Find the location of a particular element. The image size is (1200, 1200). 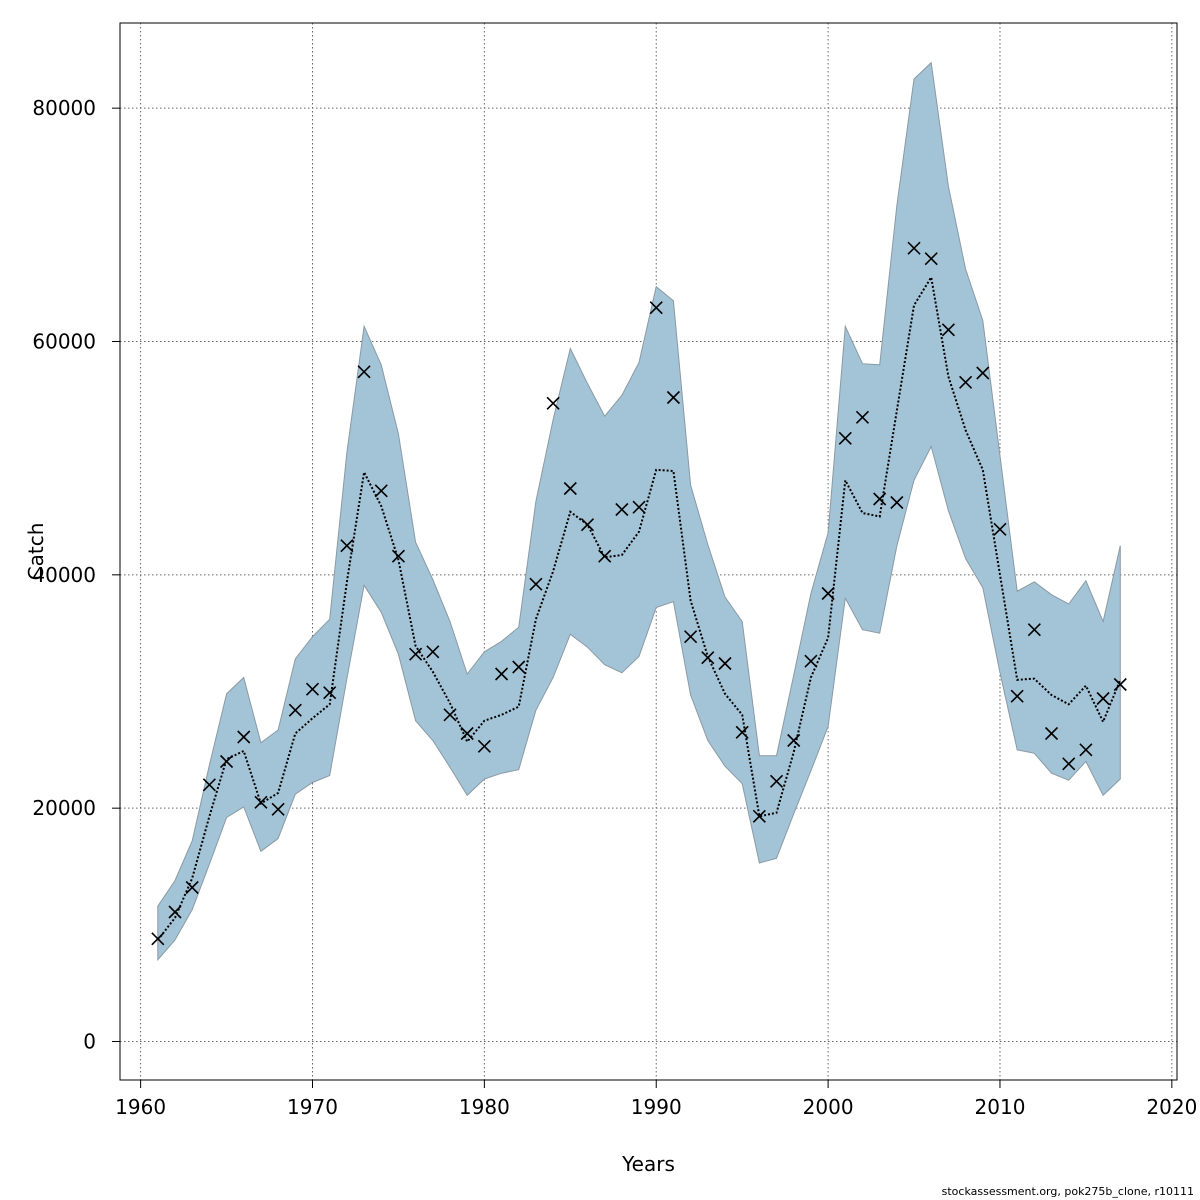

y-tick-label: 0 is located at coordinates (89, 1042).